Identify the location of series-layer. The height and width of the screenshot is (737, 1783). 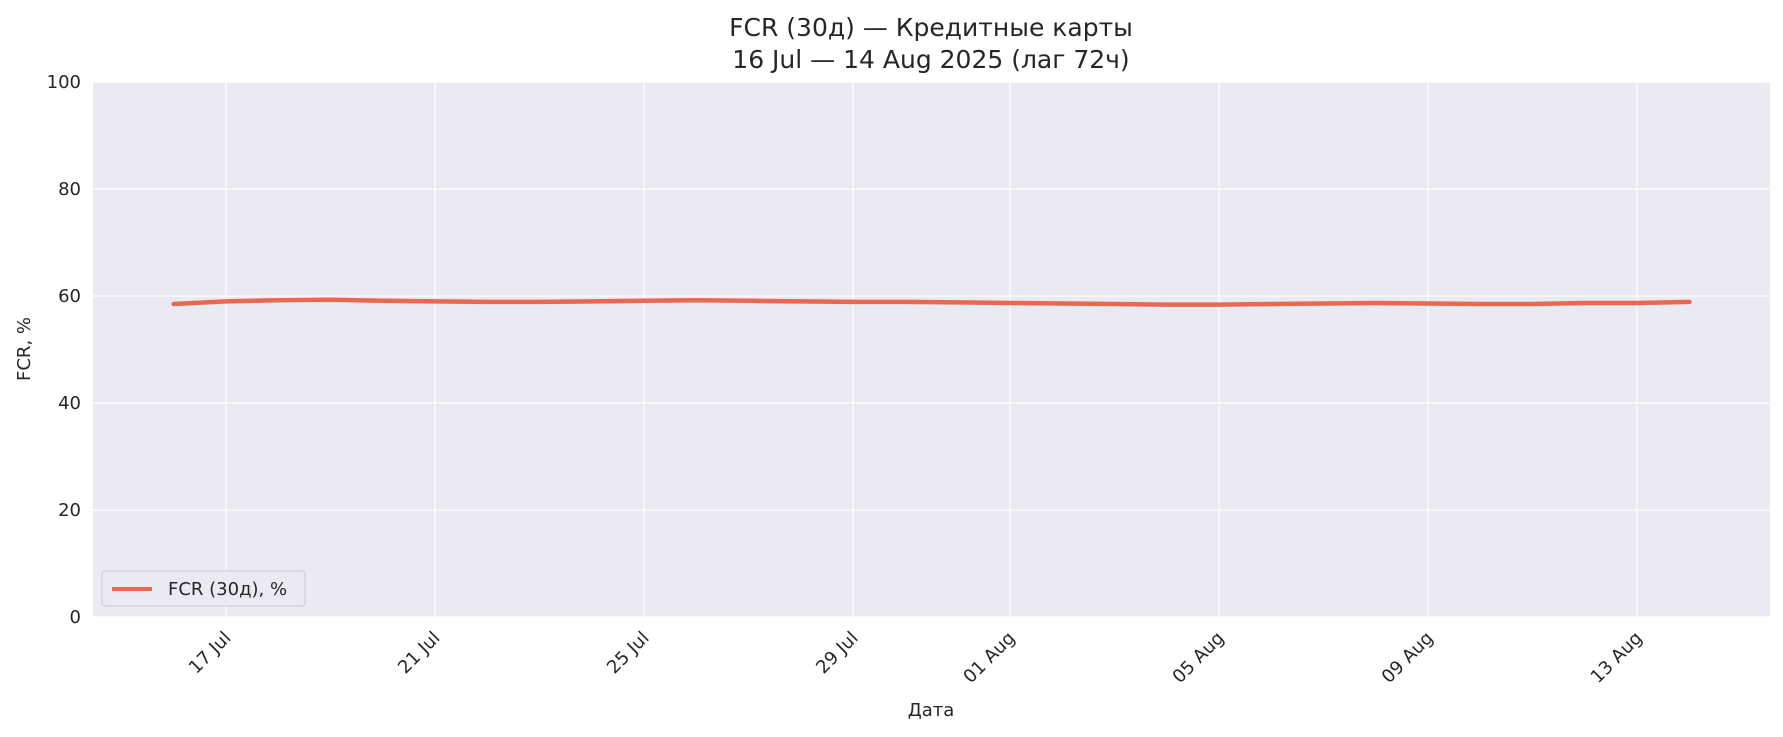
(931, 302).